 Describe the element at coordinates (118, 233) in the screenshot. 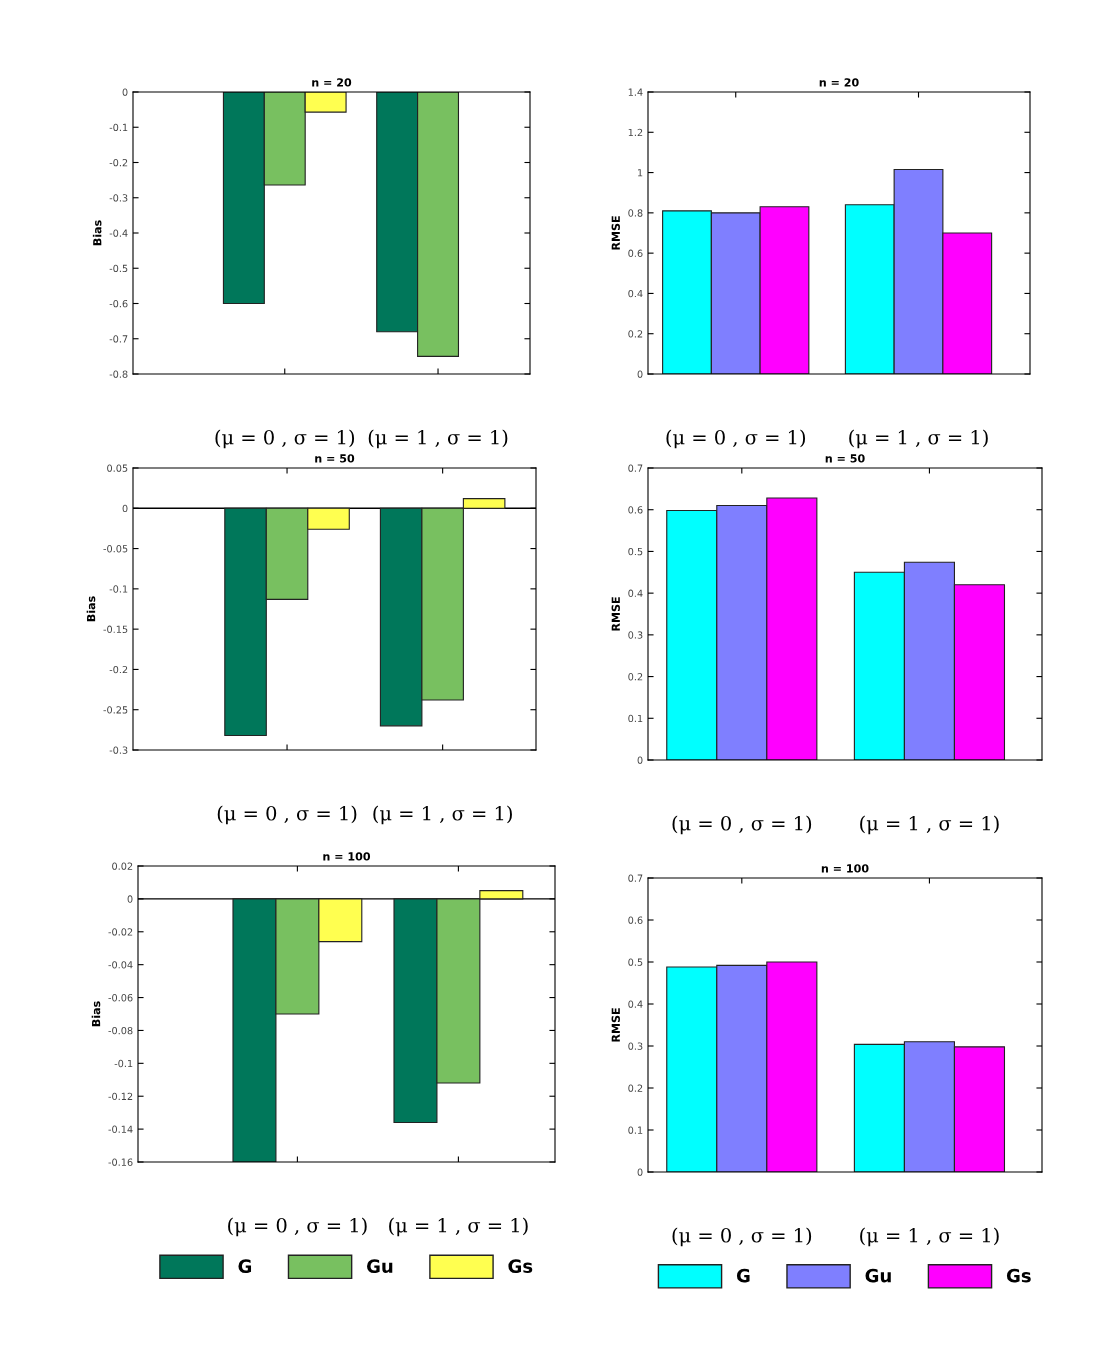

I see `y-tick-label: -0.4` at that location.